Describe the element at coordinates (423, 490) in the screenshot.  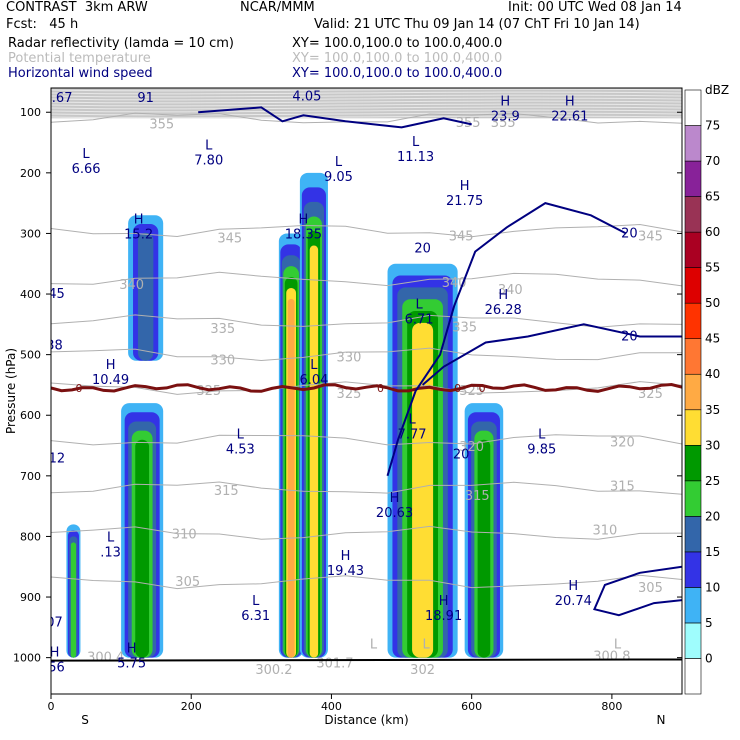
I see `reflectivity-cell-5-30dbz` at that location.